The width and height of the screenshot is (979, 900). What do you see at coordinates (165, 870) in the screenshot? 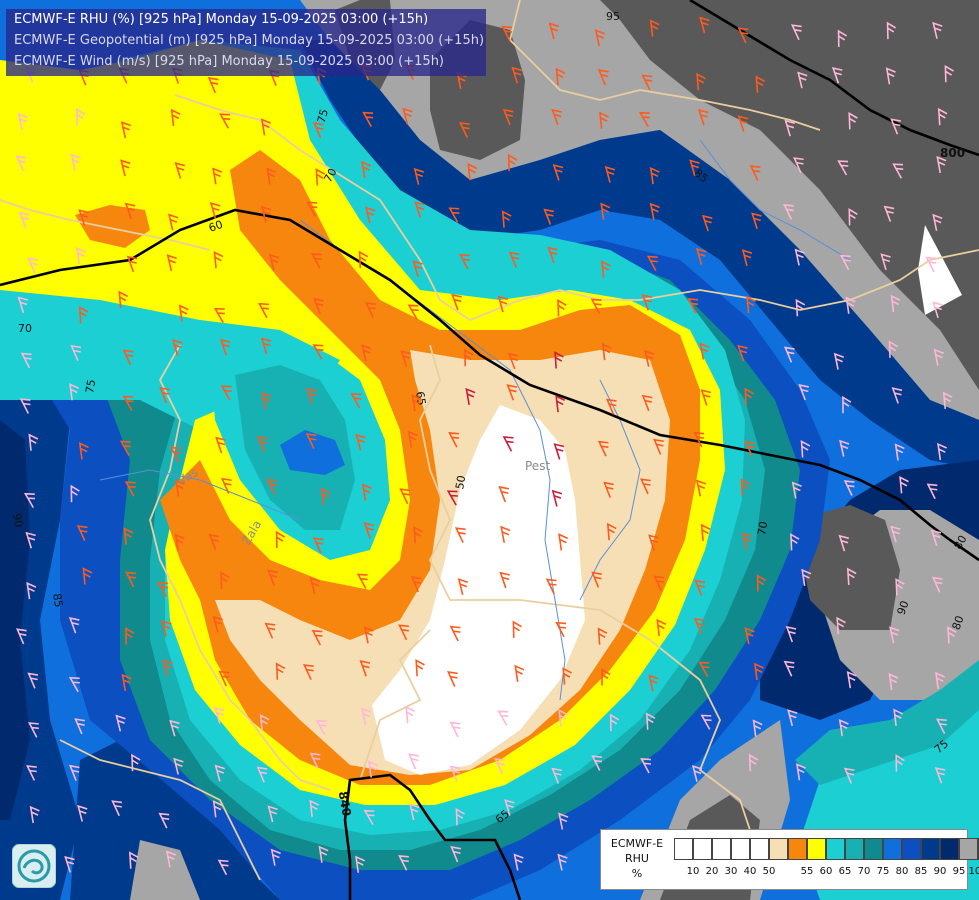
I see `rhu-region-sw-grey` at bounding box center [165, 870].